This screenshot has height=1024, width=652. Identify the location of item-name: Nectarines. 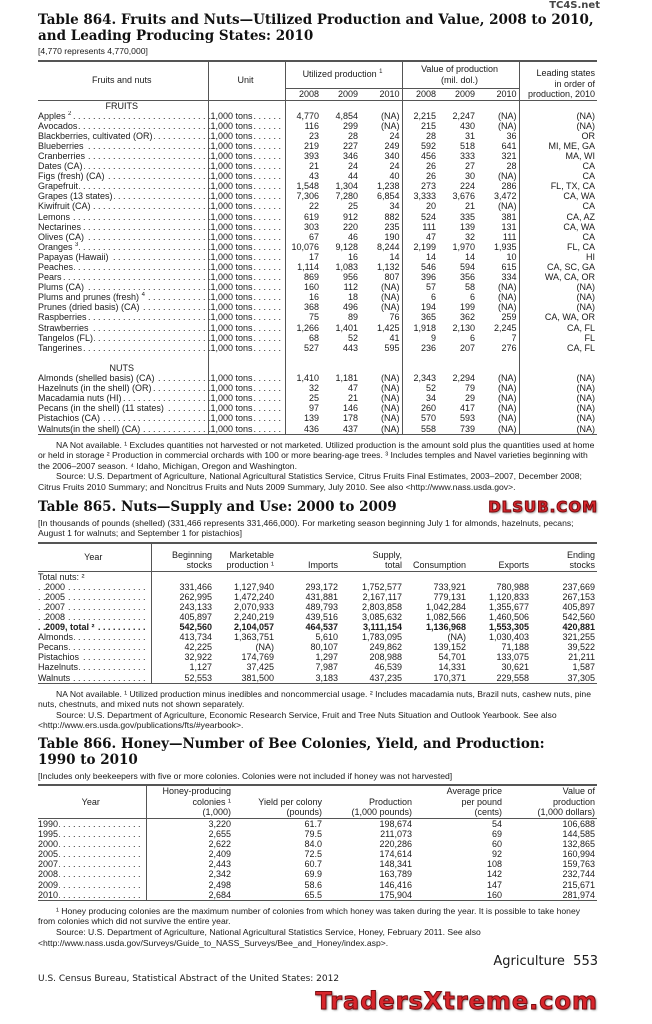
(60, 226).